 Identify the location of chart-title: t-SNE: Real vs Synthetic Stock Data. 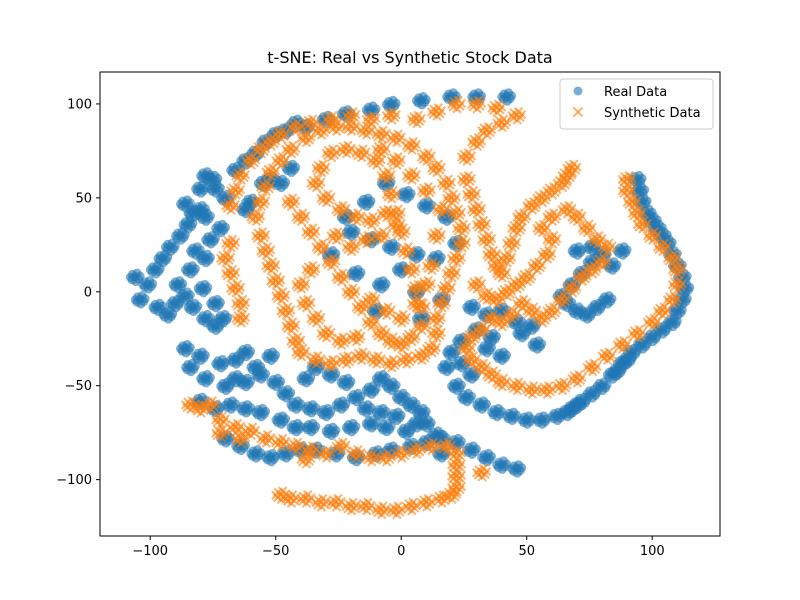
(409, 57).